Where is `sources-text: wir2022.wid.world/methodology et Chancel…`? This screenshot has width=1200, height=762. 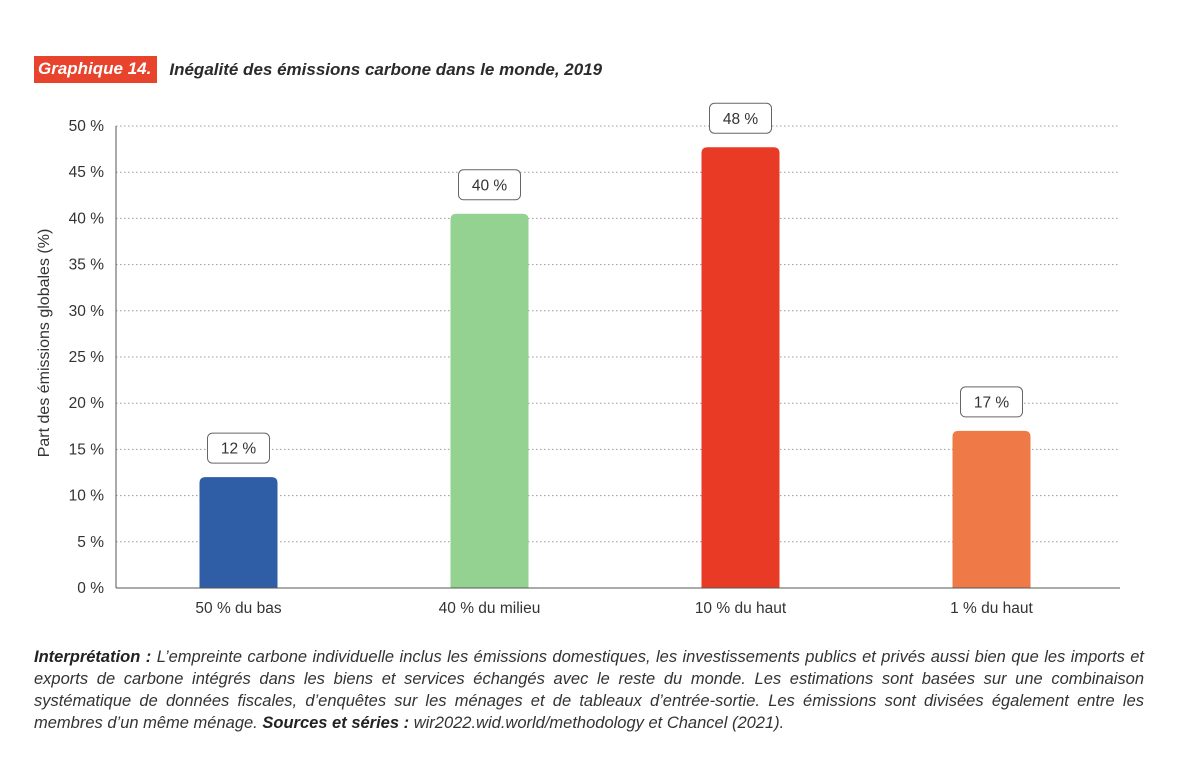 sources-text: wir2022.wid.world/methodology et Chancel… is located at coordinates (597, 723).